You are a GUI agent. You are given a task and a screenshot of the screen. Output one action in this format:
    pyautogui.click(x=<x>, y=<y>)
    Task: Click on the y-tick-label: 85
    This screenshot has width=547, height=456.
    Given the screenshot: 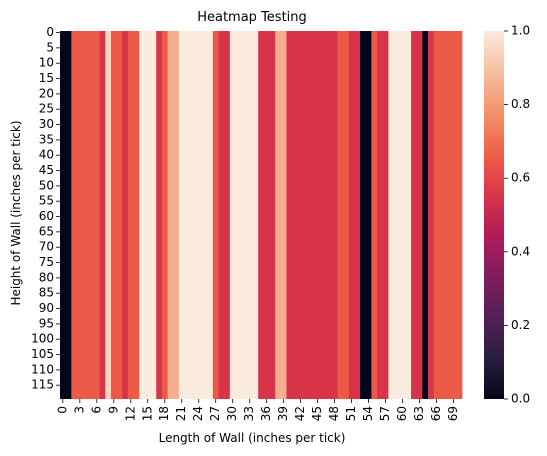 What is the action you would take?
    pyautogui.click(x=46, y=293)
    